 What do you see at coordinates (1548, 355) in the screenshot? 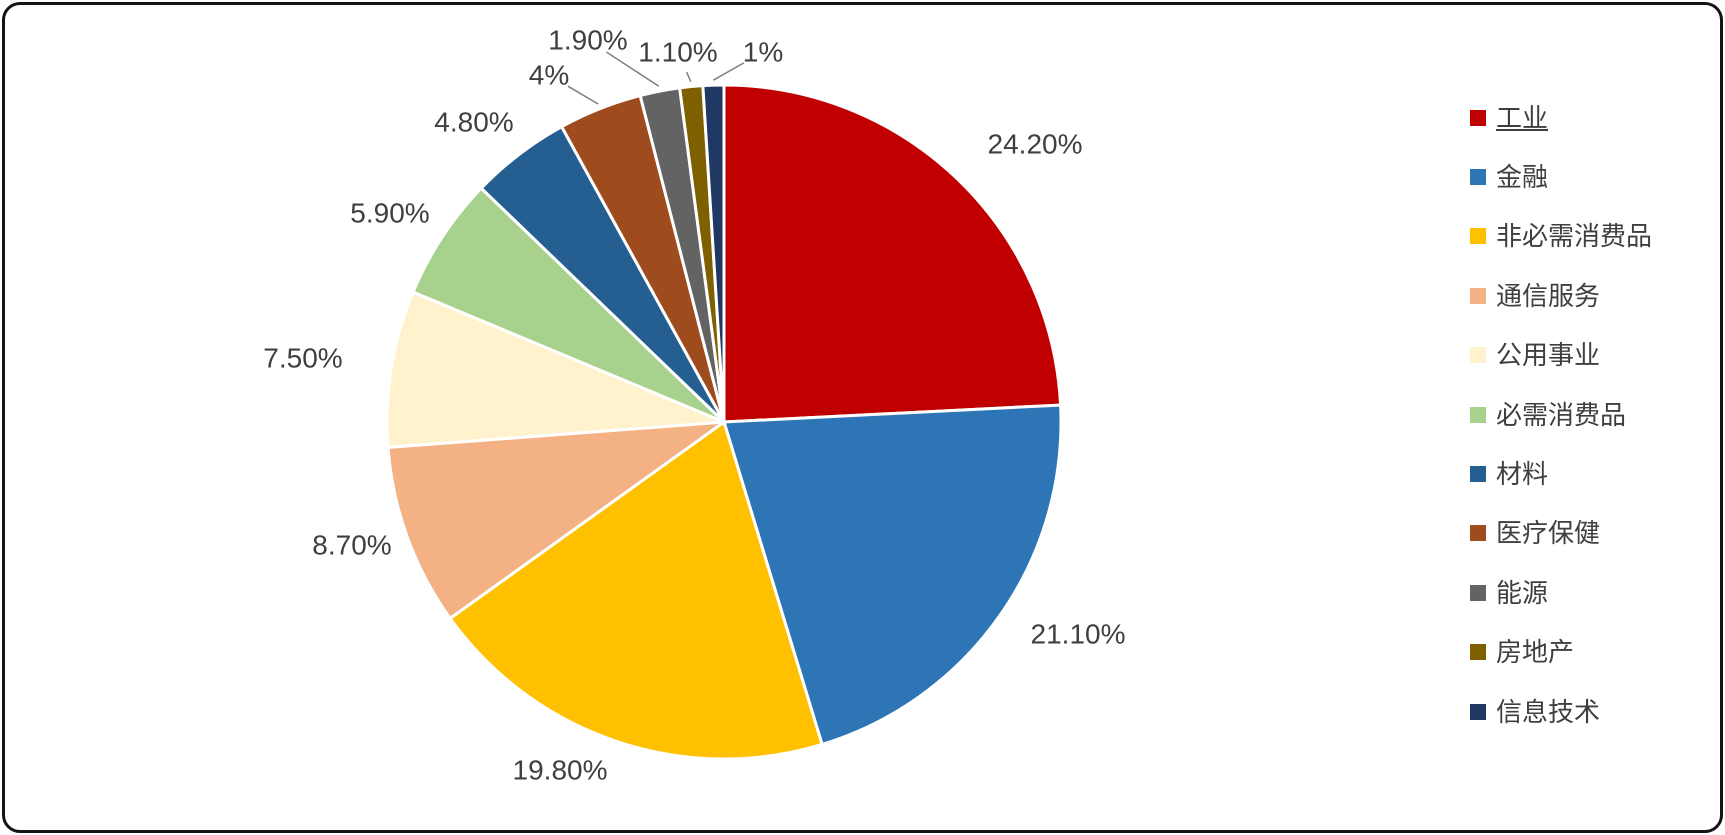
I see `legend-label-5: 公用事业` at bounding box center [1548, 355].